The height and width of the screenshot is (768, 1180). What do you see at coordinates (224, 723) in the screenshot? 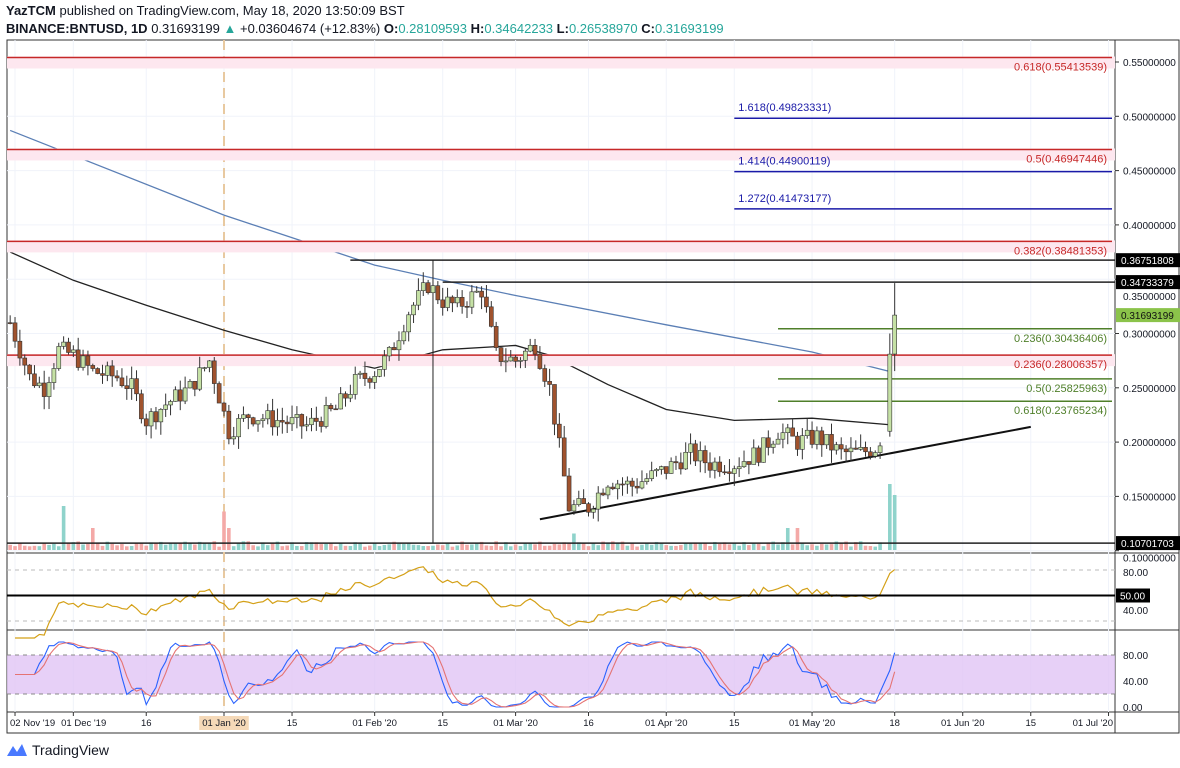
I see `time-tick-label: 01 Jan '20` at bounding box center [224, 723].